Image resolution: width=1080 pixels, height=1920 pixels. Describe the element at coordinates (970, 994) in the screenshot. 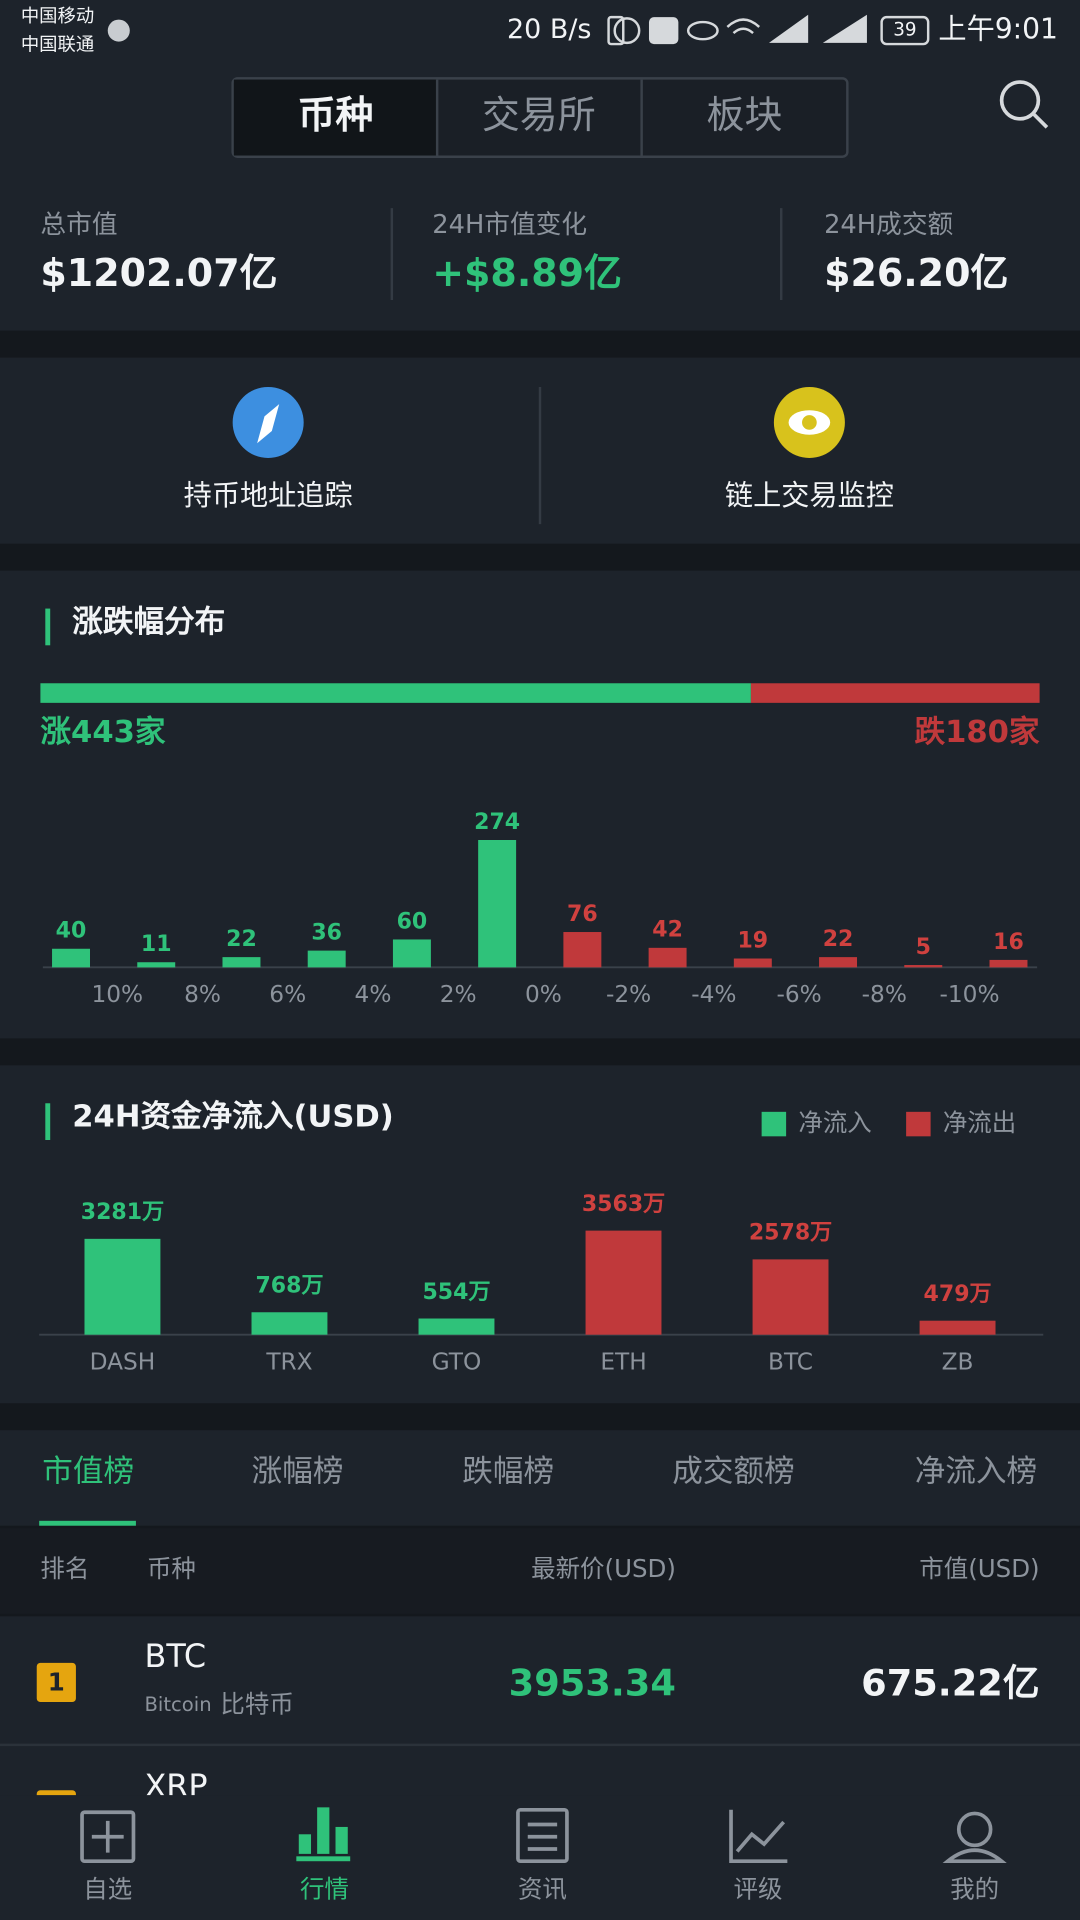

I see `edge-label: -10%` at that location.